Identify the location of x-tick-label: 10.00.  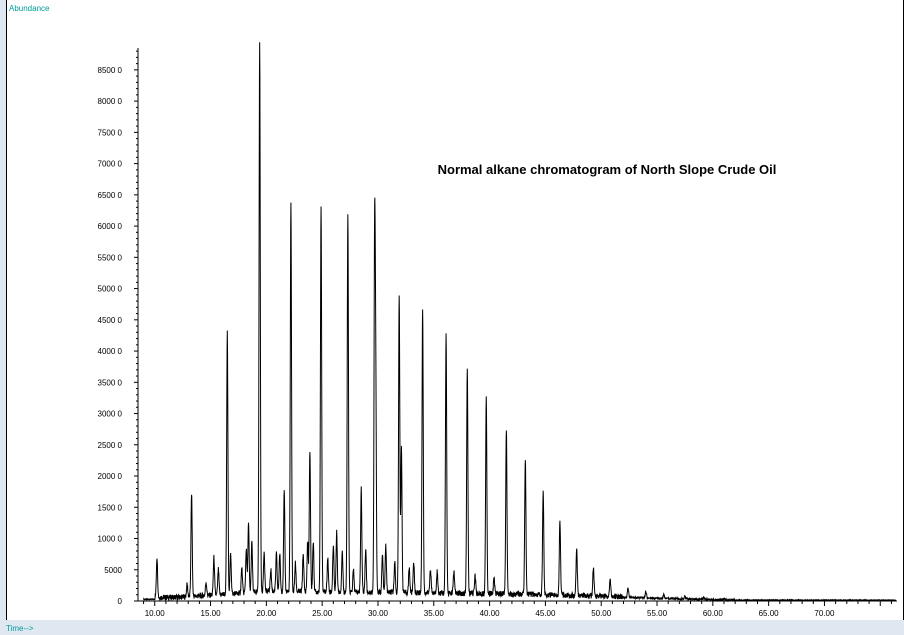
(155, 613).